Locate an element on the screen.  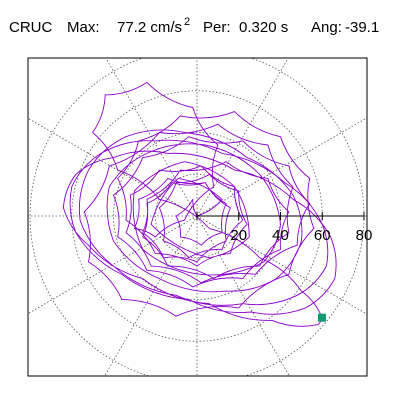
station-code: CRUC is located at coordinates (30, 27).